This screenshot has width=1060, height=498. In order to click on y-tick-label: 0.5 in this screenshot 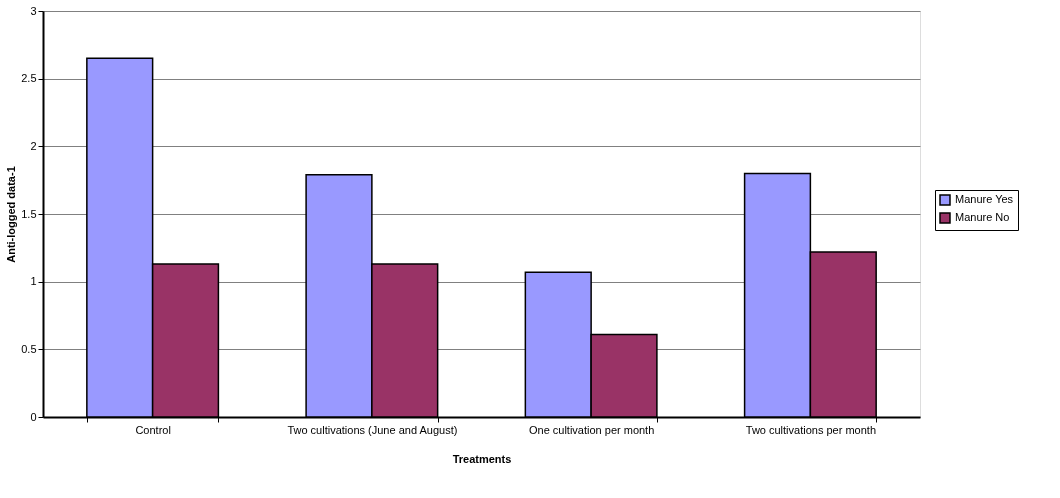, I will do `click(29, 348)`.